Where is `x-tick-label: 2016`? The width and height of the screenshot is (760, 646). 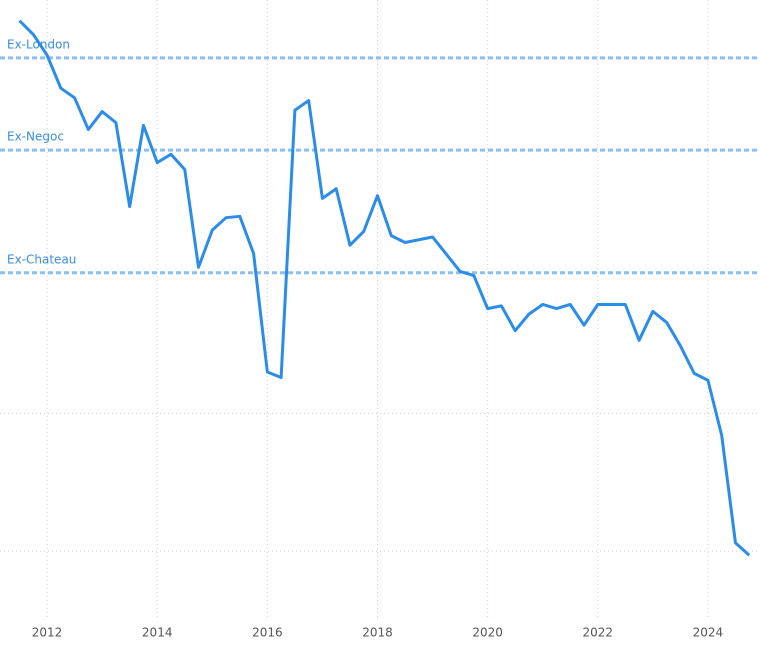 x-tick-label: 2016 is located at coordinates (267, 633).